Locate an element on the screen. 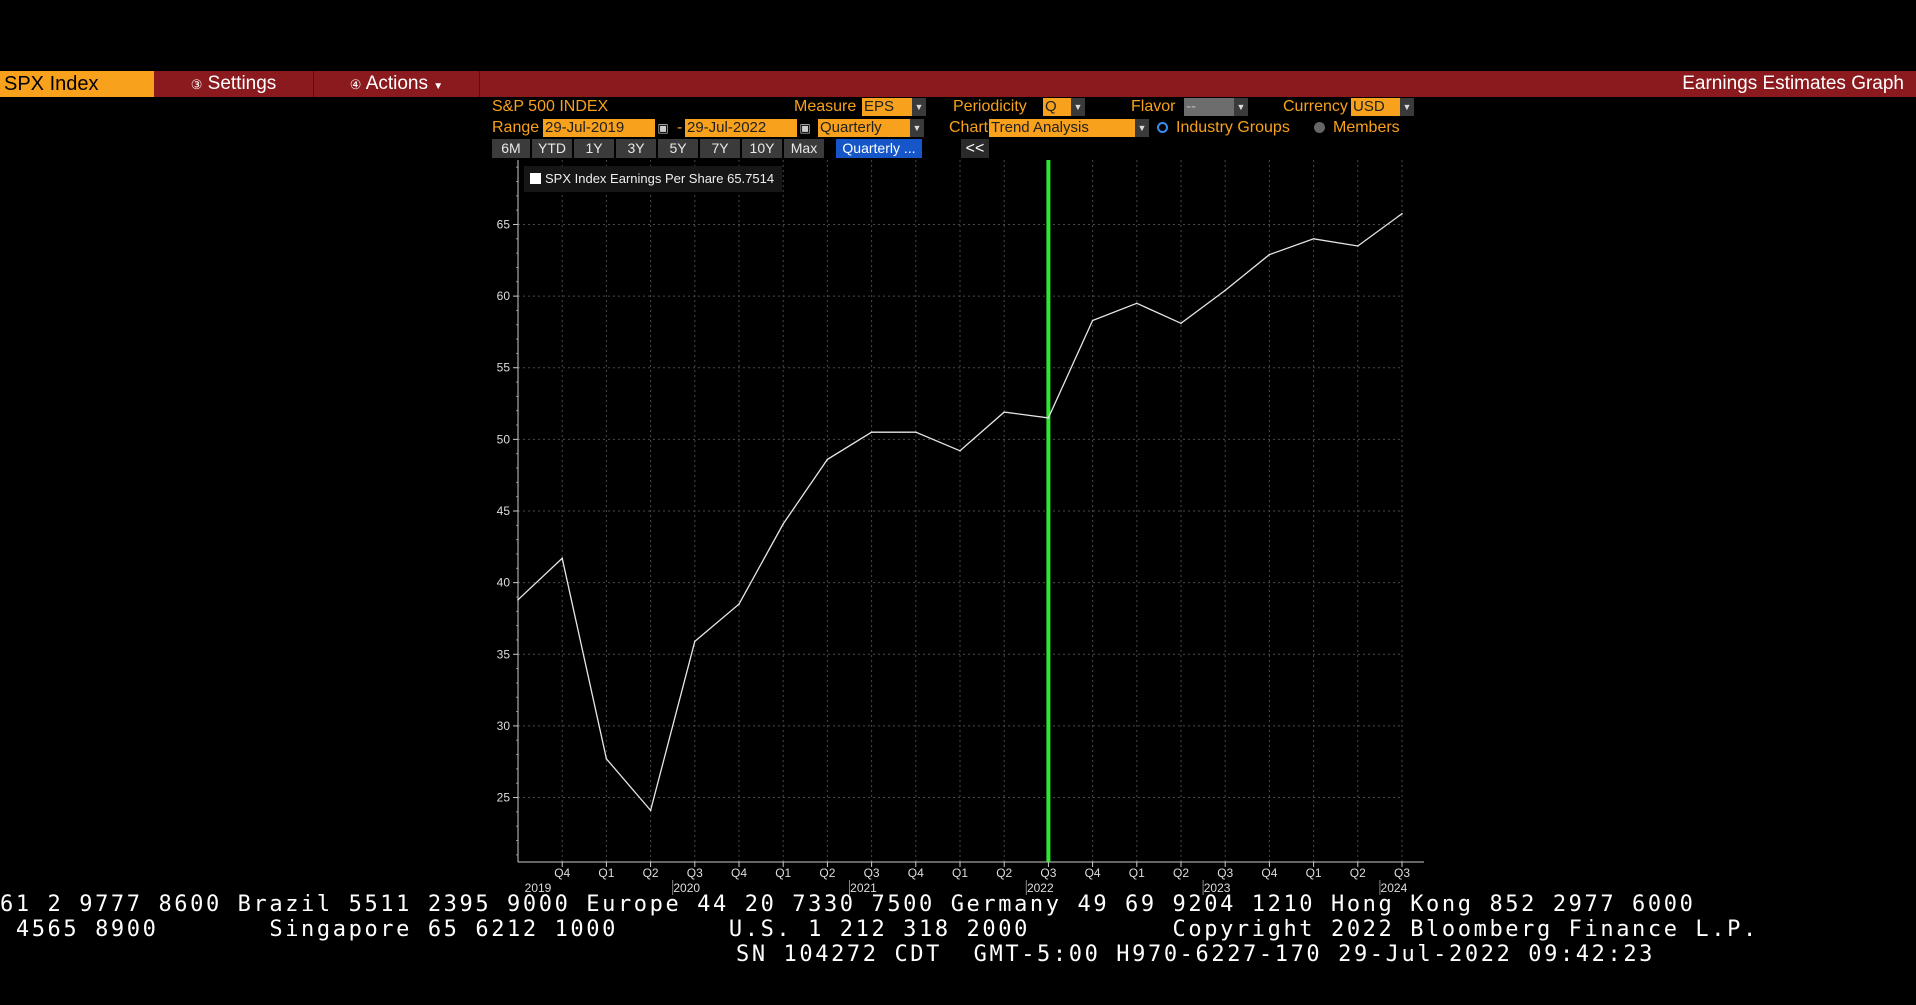  y-tick-label: 35 is located at coordinates (504, 654).